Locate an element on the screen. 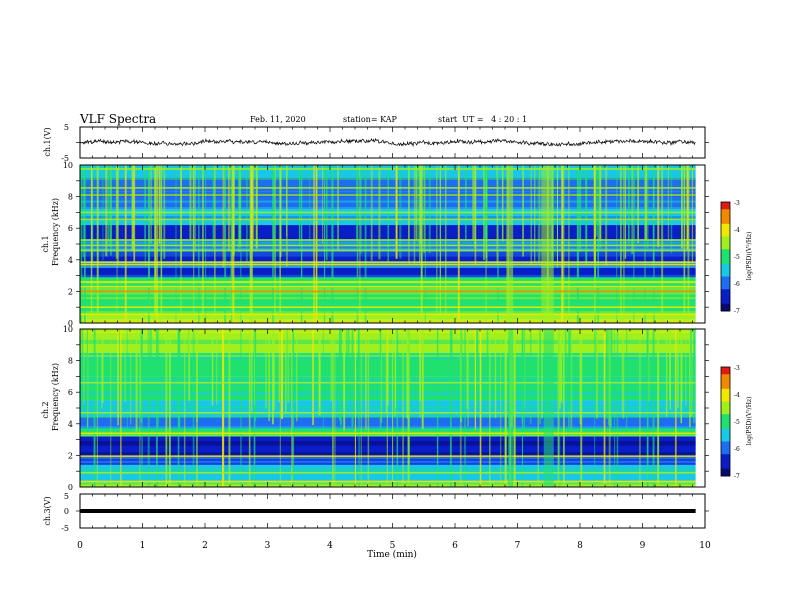 This screenshot has height=612, width=792. time-tick-label: 0 is located at coordinates (80, 546).